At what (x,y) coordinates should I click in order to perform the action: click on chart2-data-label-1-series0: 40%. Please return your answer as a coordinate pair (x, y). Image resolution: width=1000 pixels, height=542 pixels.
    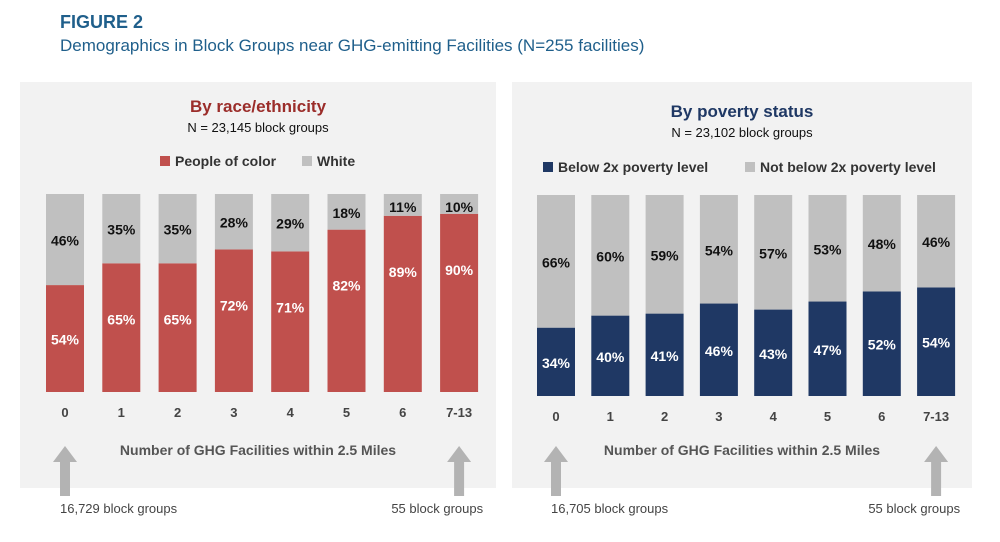
    Looking at the image, I should click on (610, 357).